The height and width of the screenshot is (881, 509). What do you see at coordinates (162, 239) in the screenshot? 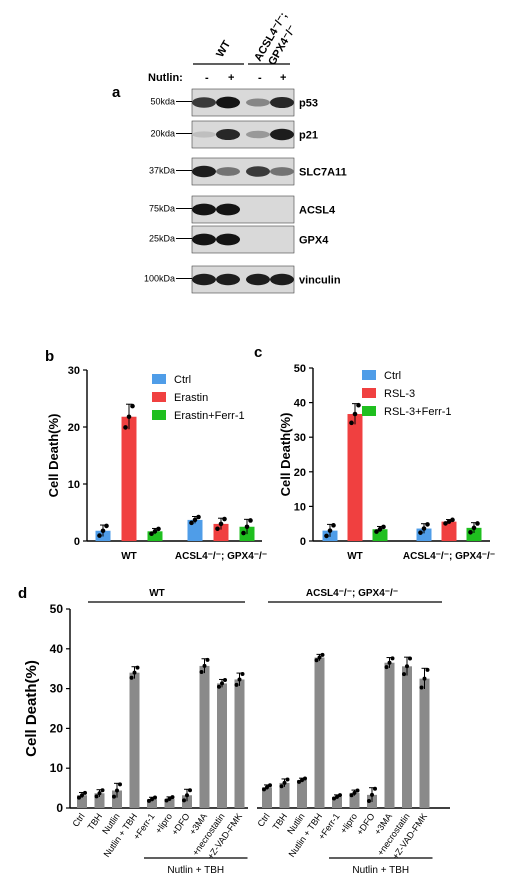
I see `marker-label: 25kDa` at bounding box center [162, 239].